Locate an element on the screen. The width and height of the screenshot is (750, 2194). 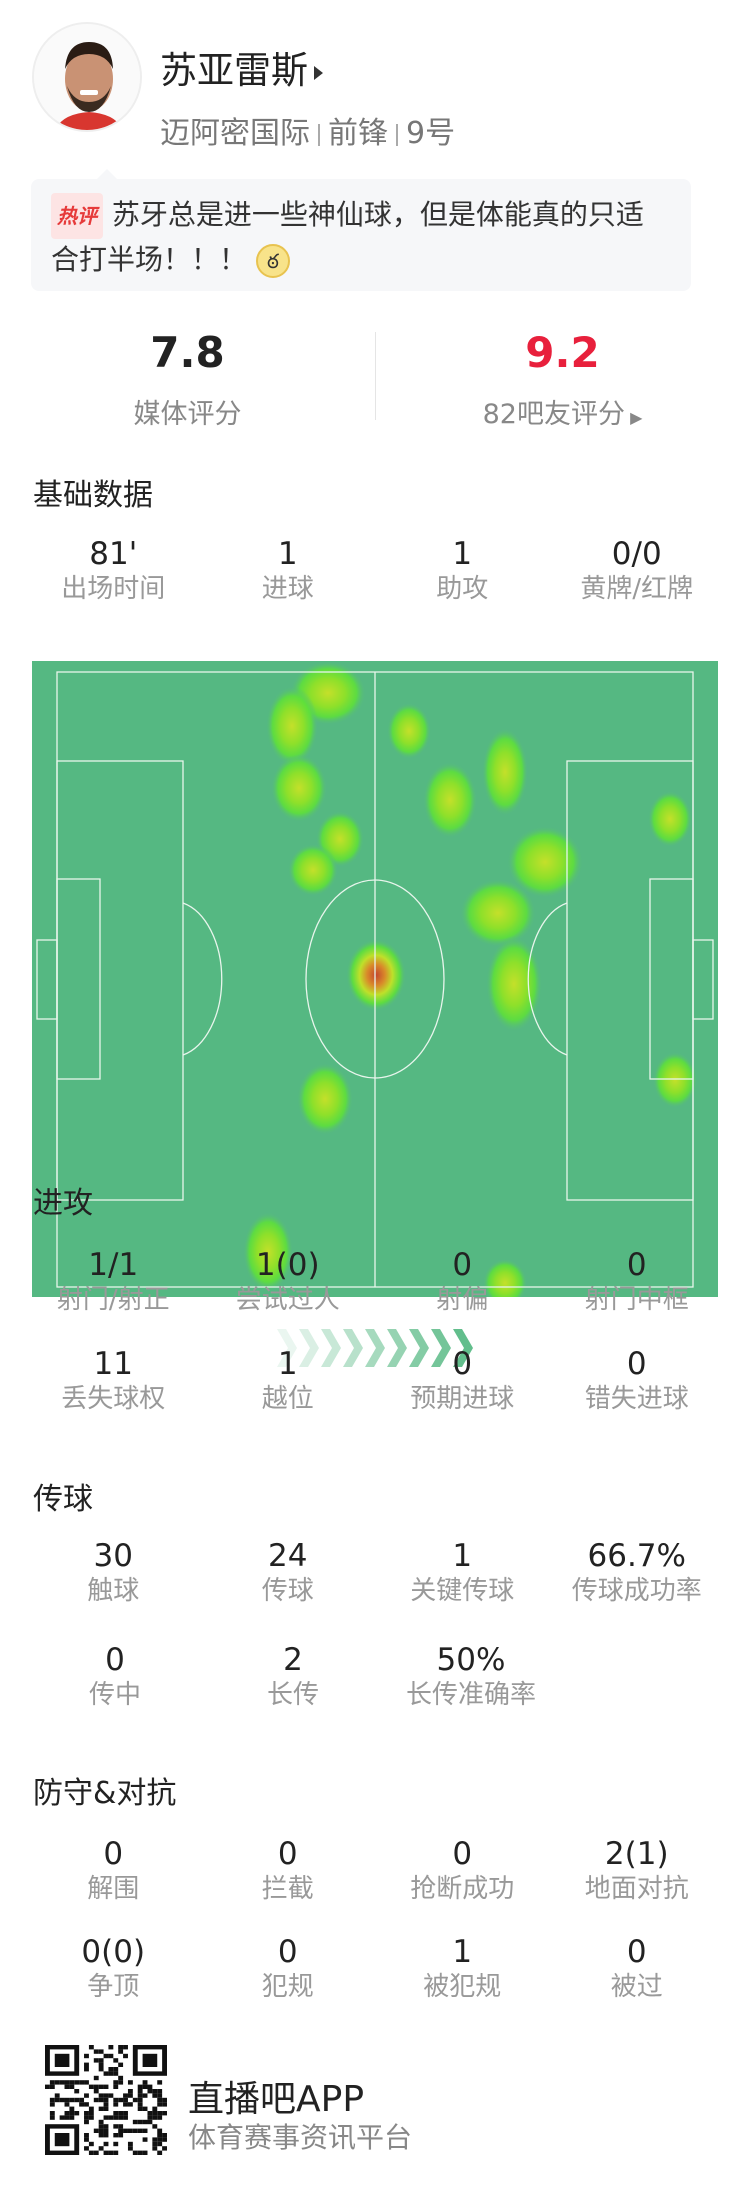
defense-stats-row: 0 解围 0 拦截 0 抢断成功 2(1) 地面对抗 is located at coordinates (375, 1871).